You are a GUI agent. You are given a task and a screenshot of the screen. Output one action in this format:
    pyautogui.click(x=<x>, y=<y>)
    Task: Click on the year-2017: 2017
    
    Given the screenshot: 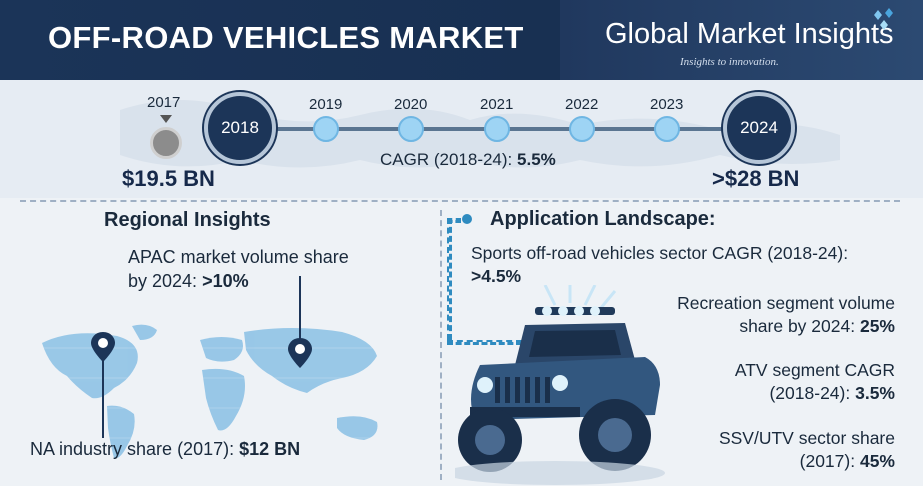 What is the action you would take?
    pyautogui.click(x=164, y=102)
    